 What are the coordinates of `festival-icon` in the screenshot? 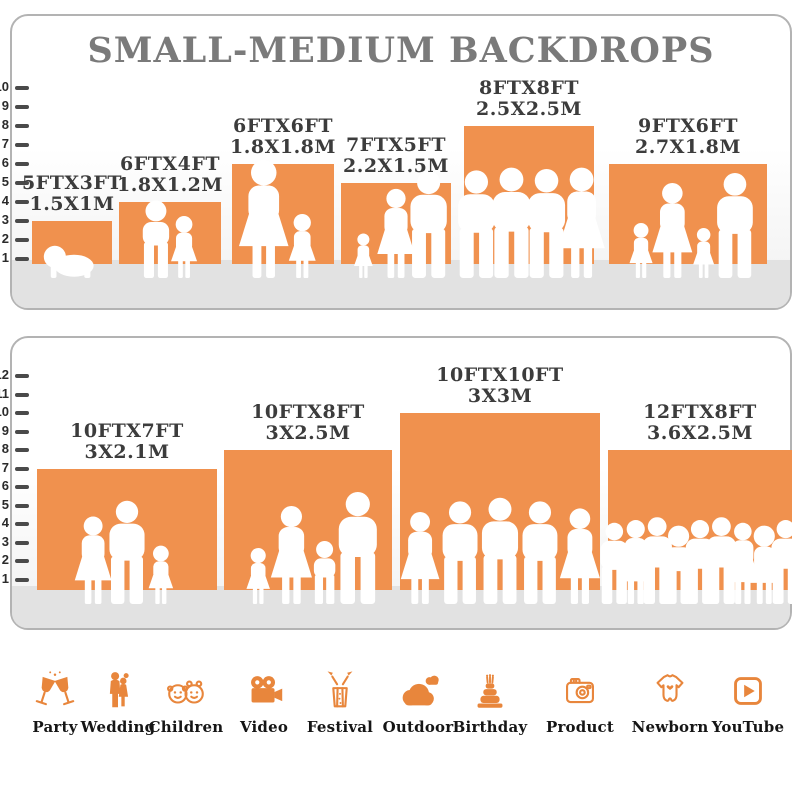 It's located at (340, 691).